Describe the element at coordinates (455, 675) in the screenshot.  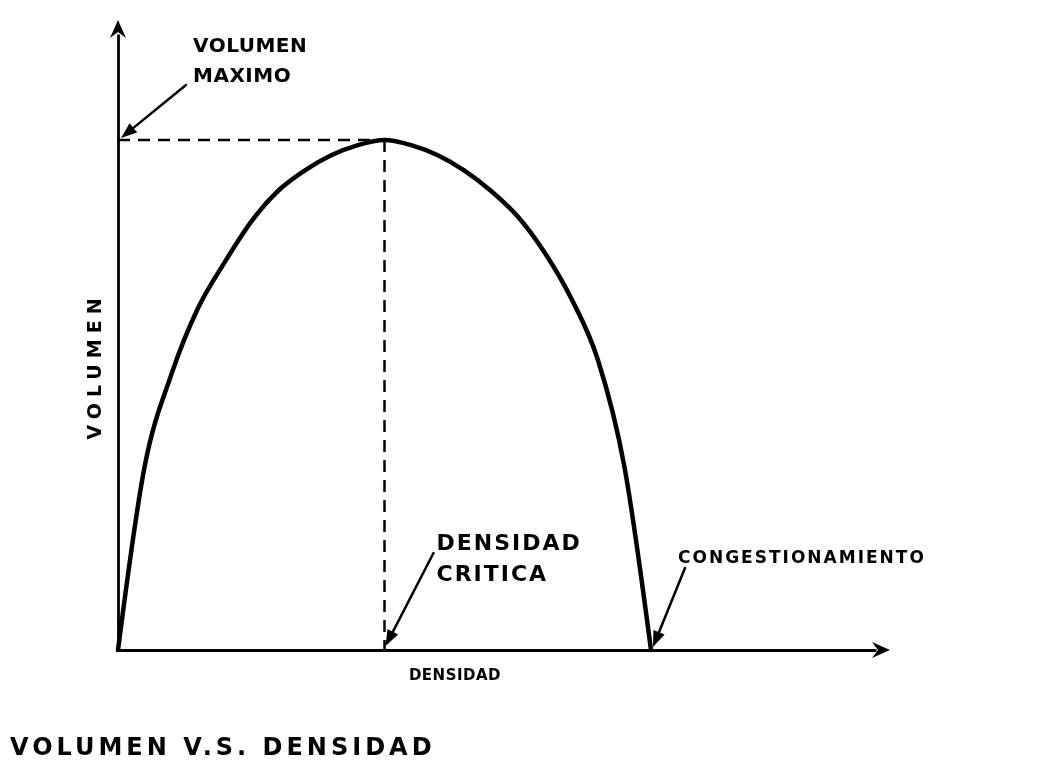
I see `x-axis-title: DENSIDAD` at that location.